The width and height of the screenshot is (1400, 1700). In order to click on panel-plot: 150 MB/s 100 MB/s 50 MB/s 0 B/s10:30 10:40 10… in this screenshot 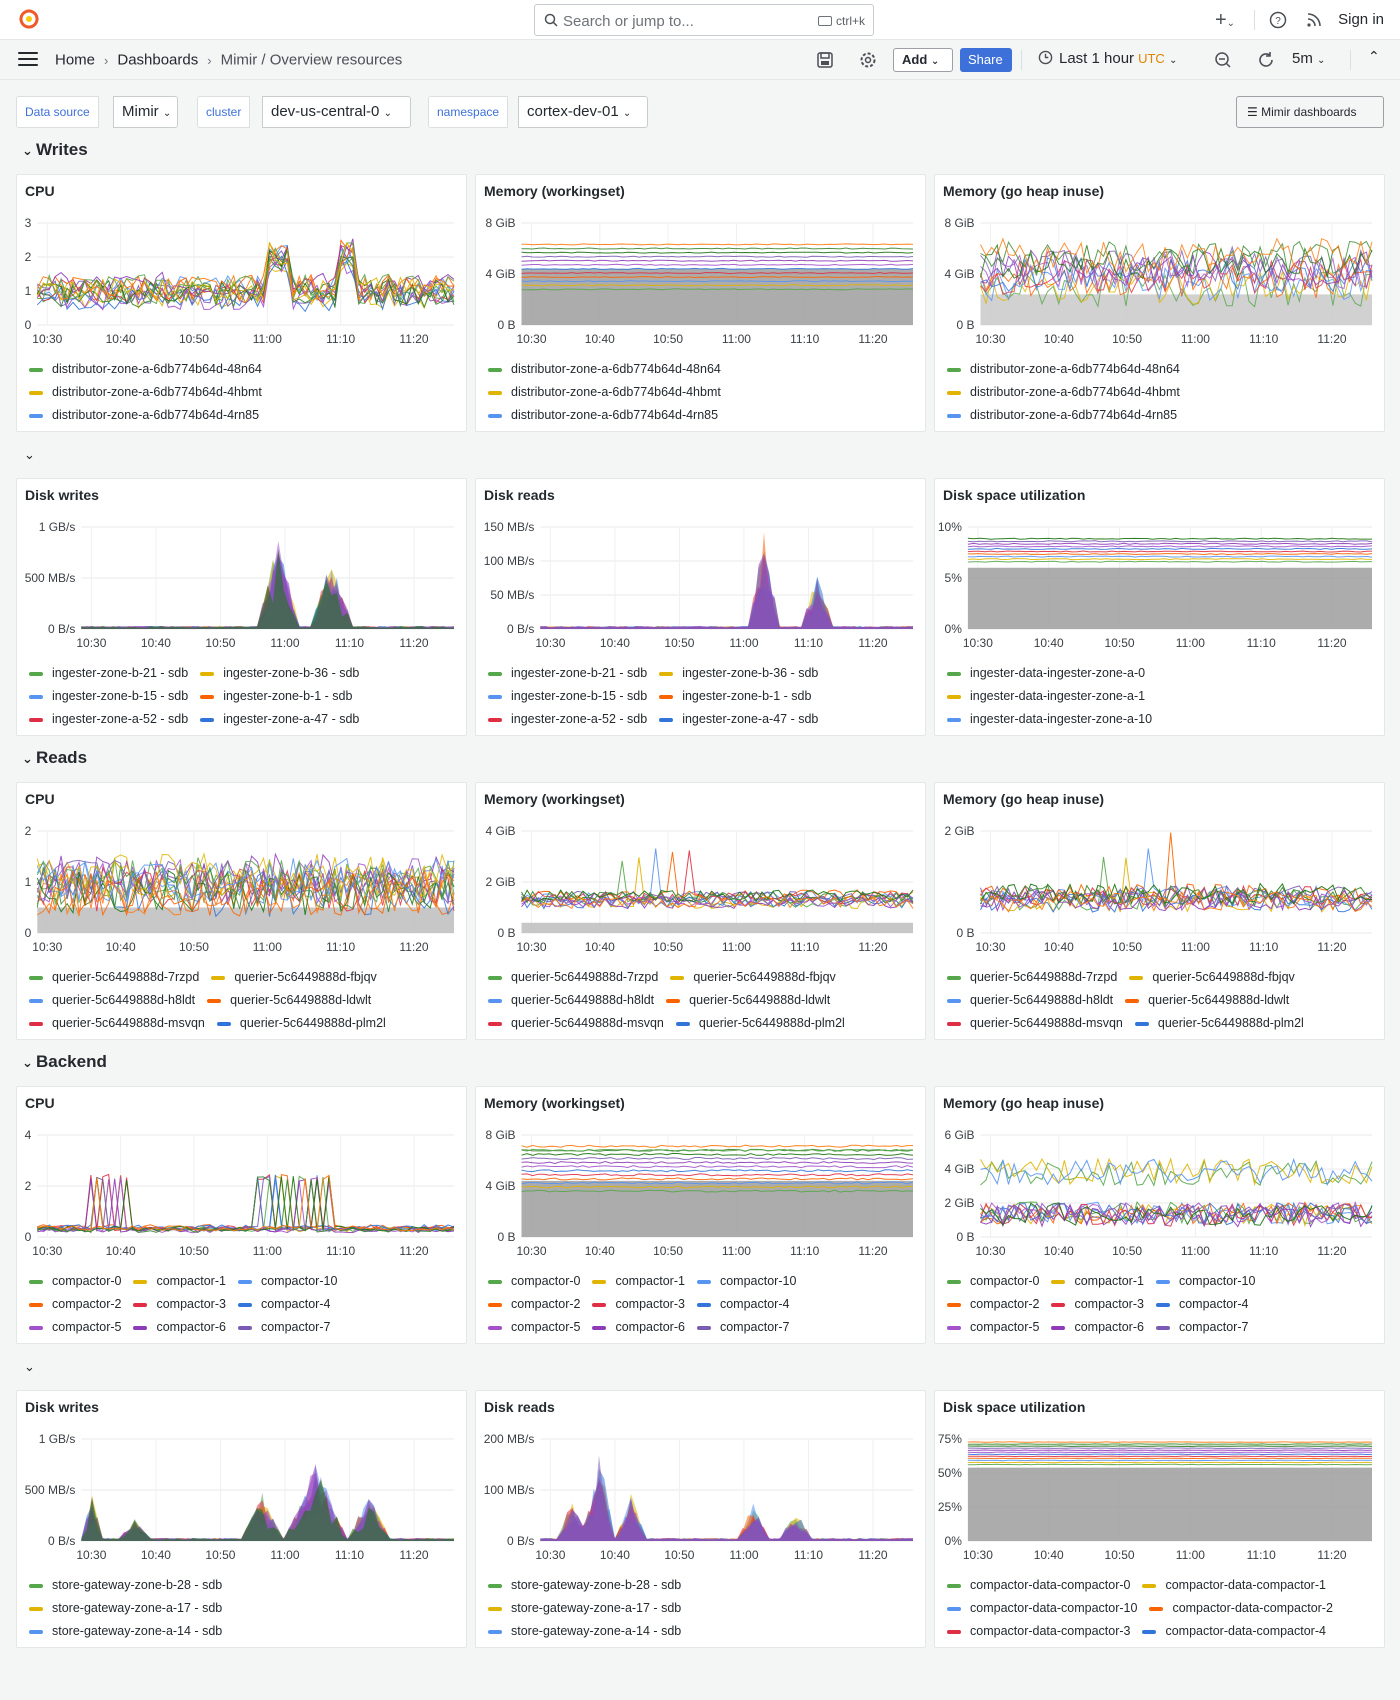, I will do `click(701, 585)`.